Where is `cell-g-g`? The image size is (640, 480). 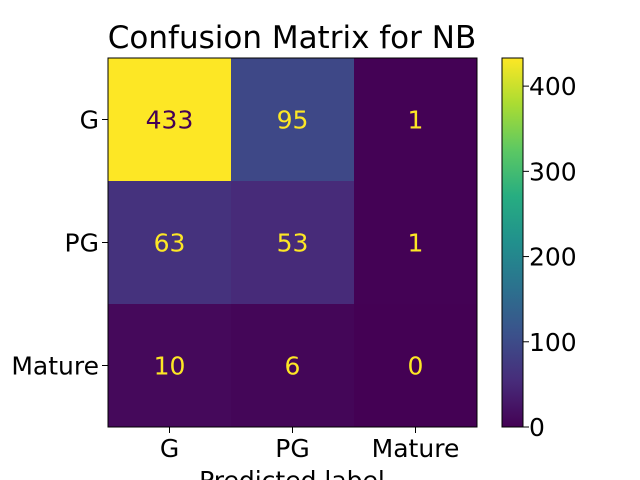 cell-g-g is located at coordinates (169, 119).